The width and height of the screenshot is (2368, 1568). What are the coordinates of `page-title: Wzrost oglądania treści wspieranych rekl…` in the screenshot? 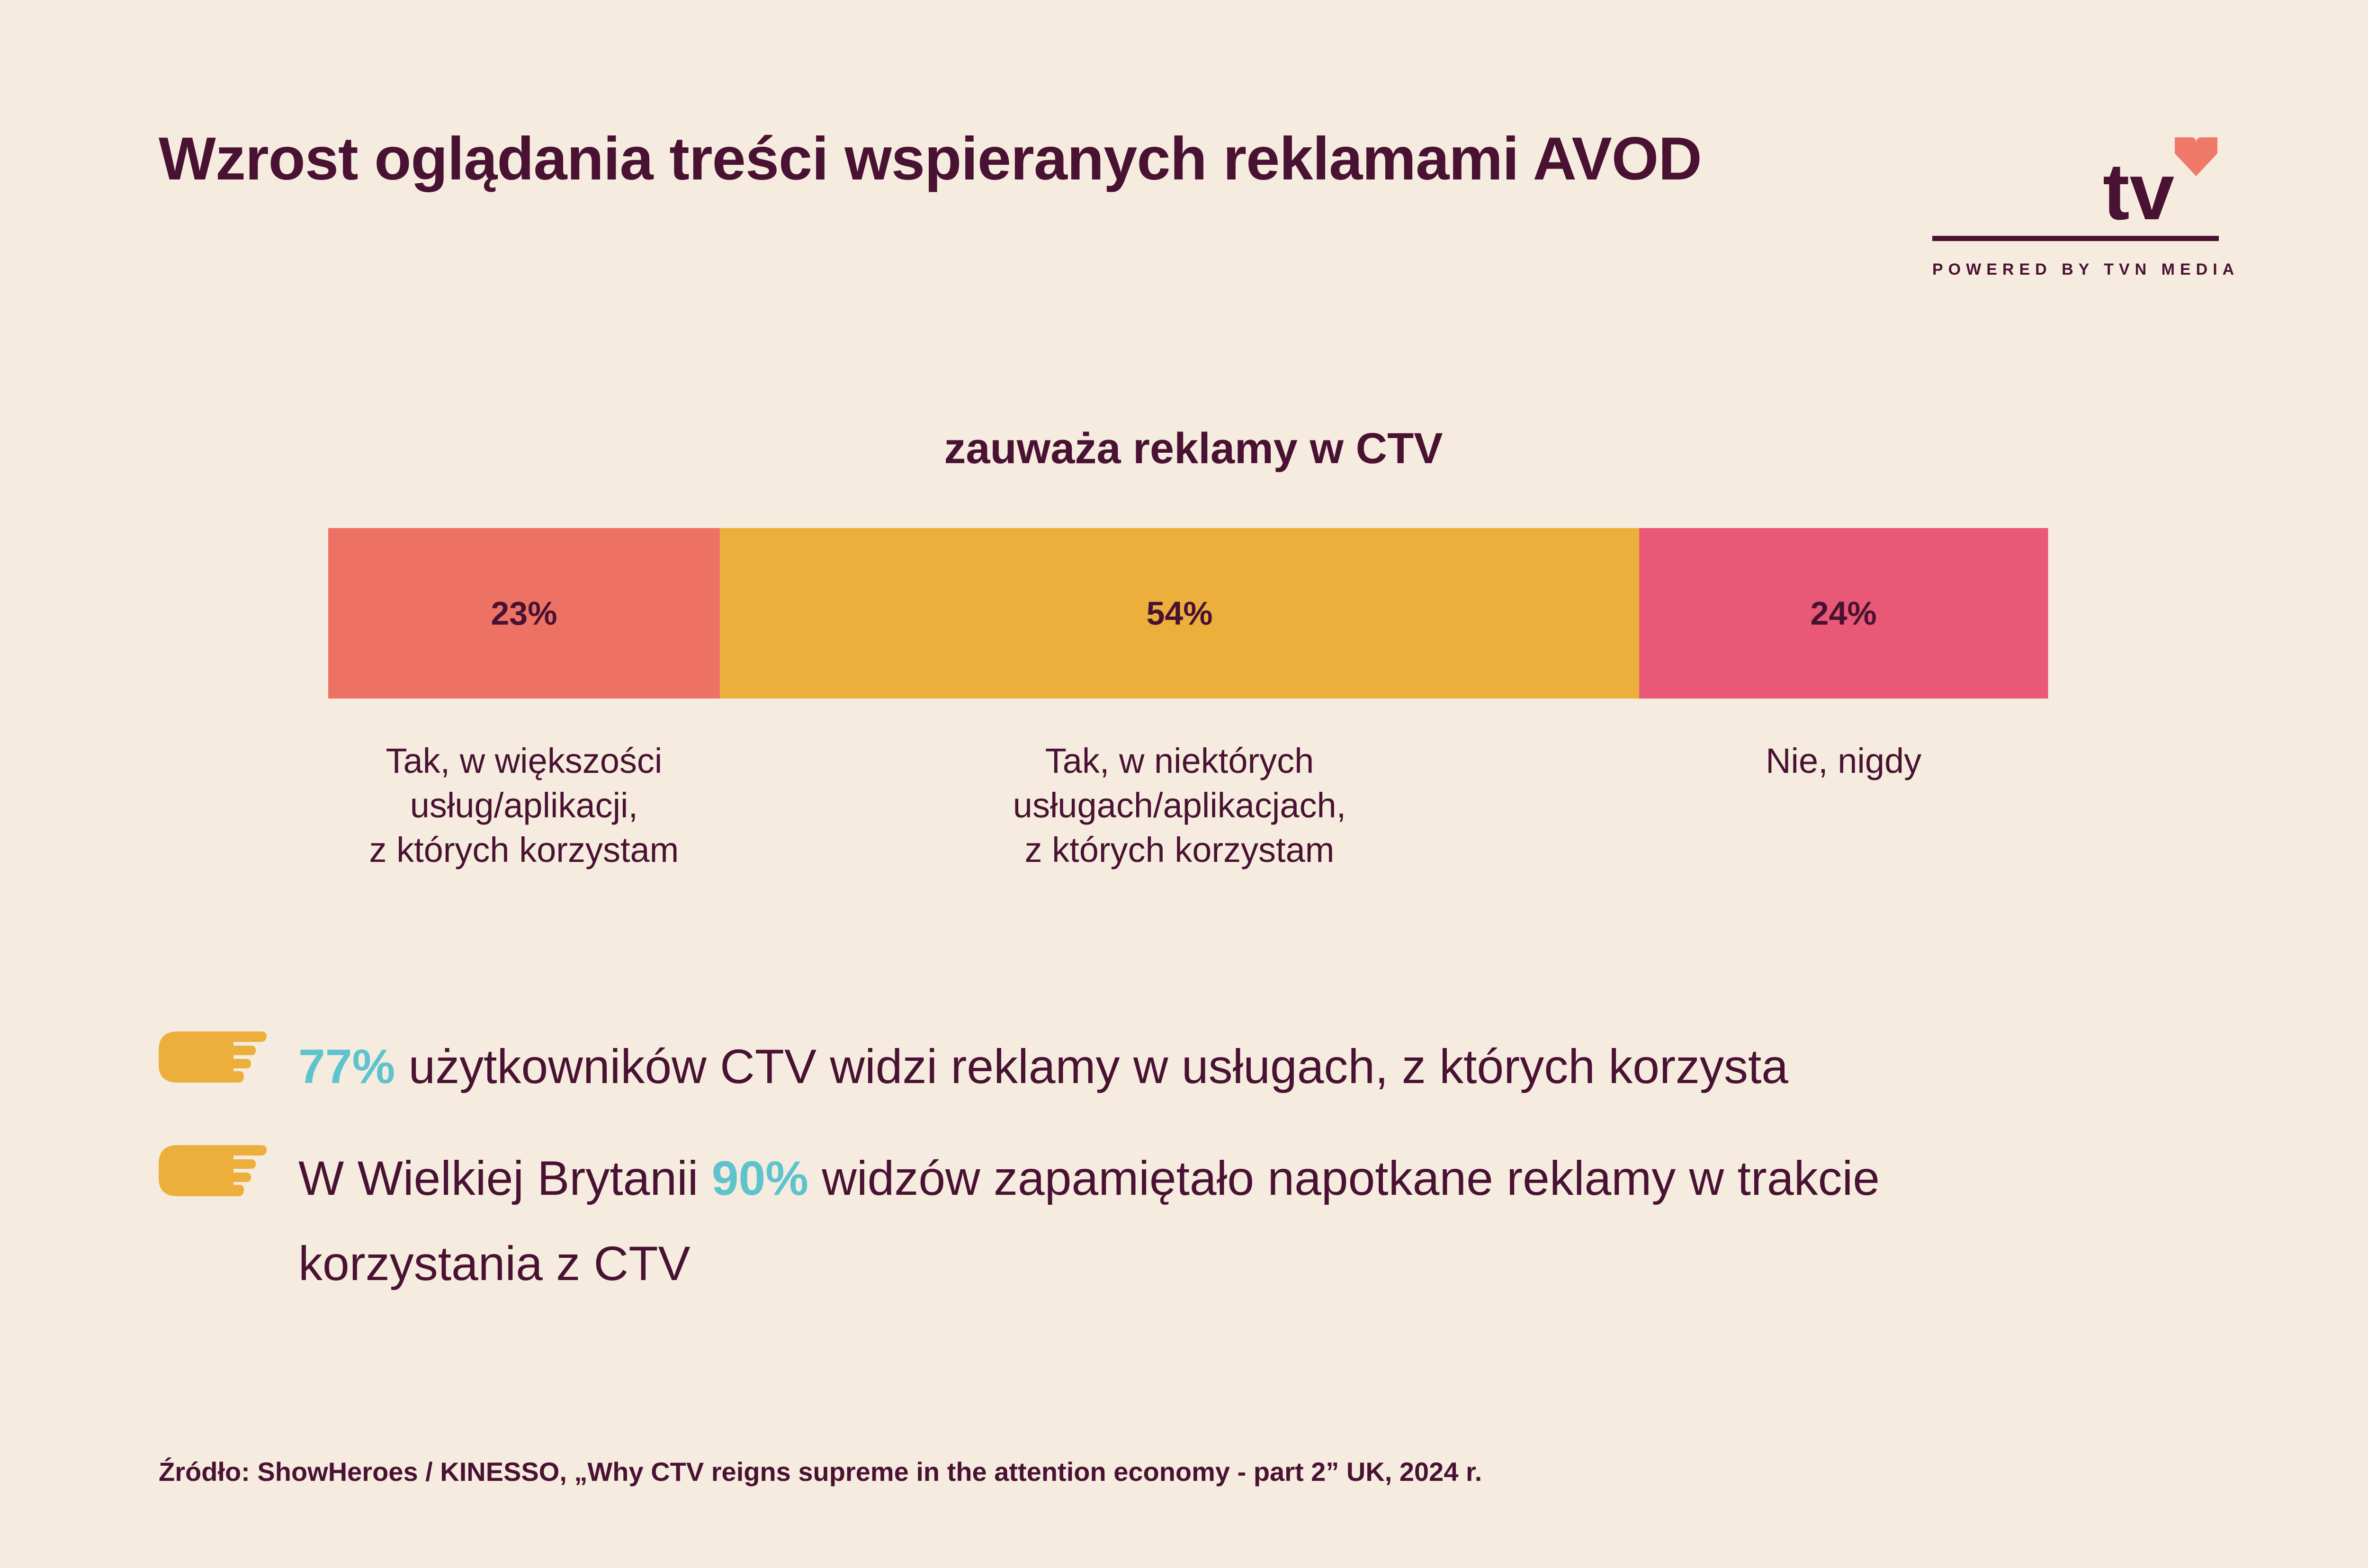 It's located at (930, 159).